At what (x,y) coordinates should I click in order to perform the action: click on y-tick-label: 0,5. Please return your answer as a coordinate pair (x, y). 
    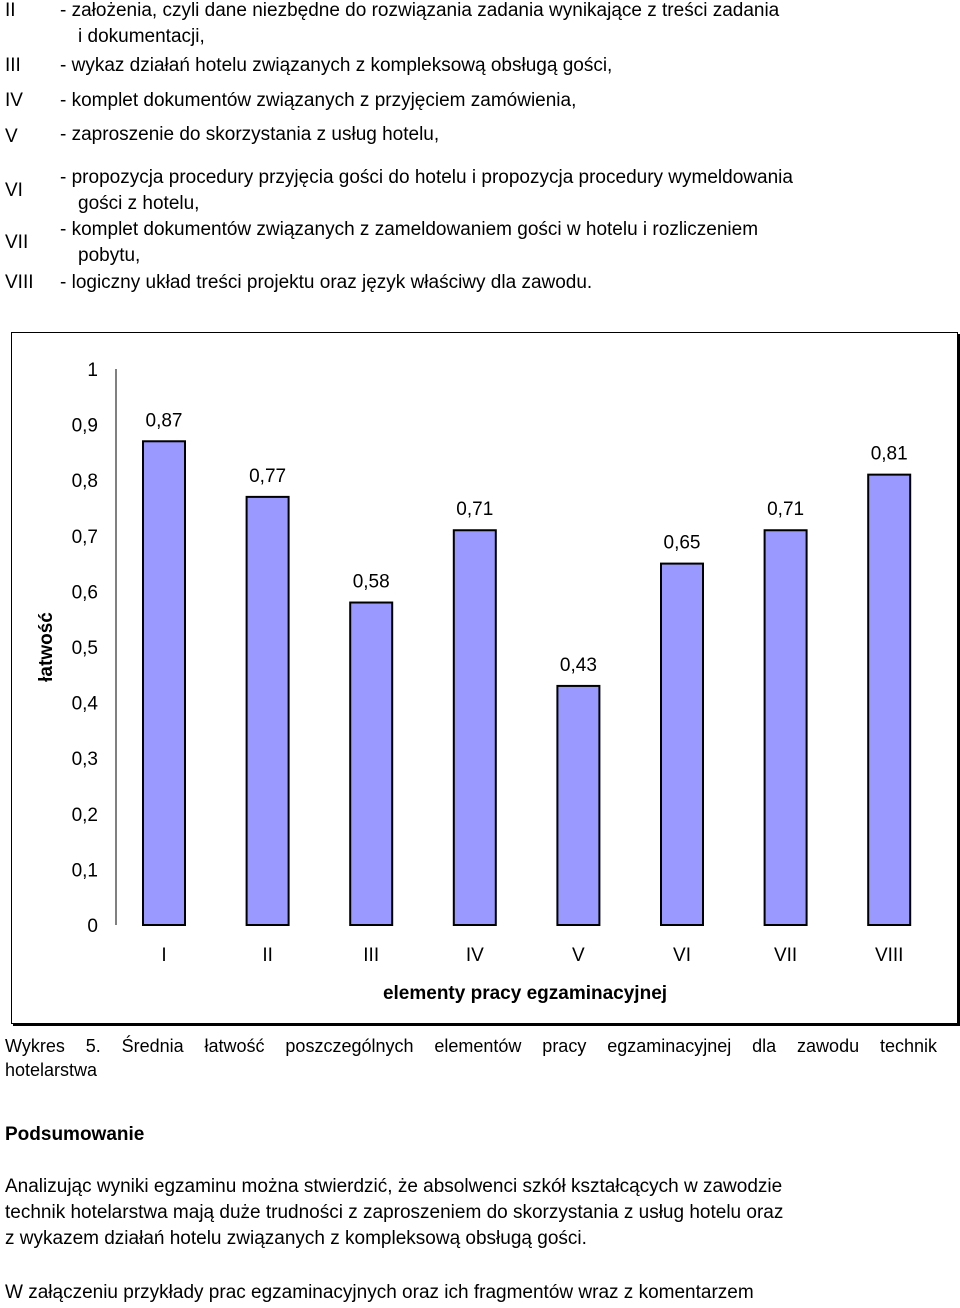
    Looking at the image, I should click on (85, 648).